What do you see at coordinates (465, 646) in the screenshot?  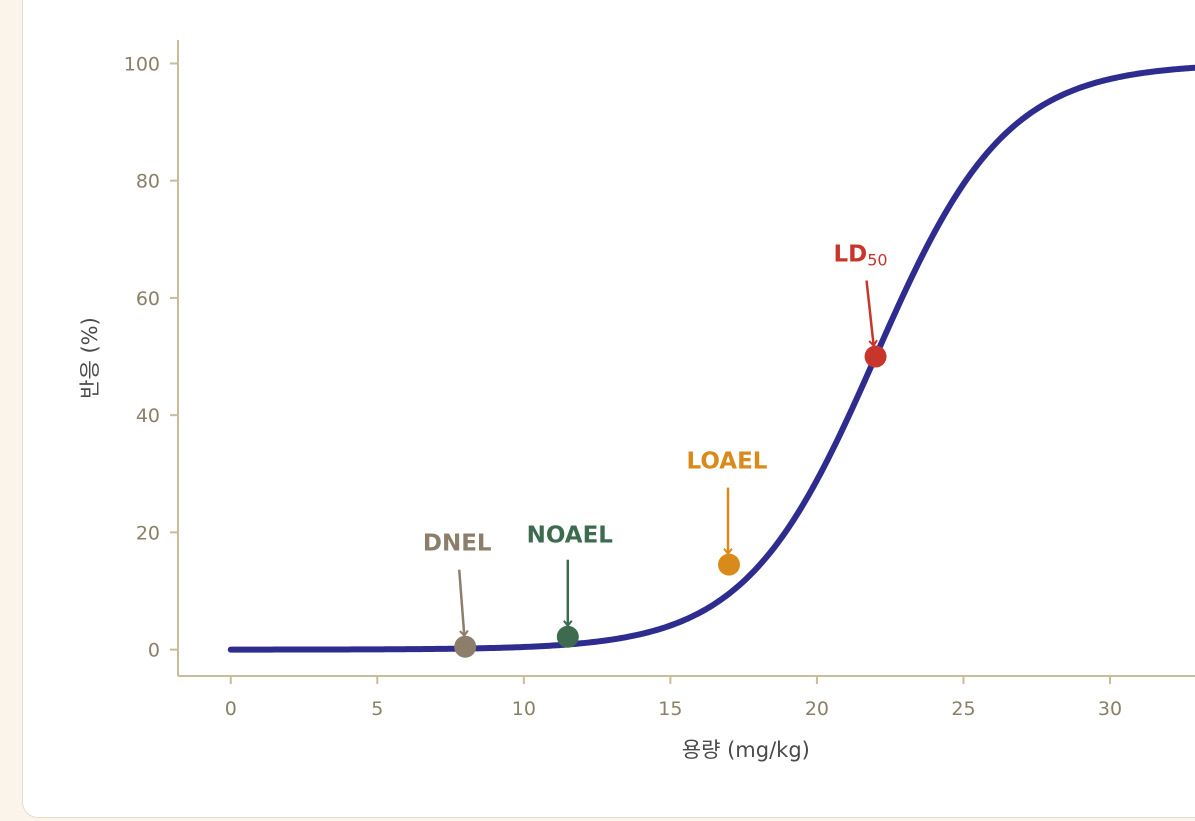 I see `dnel-point` at bounding box center [465, 646].